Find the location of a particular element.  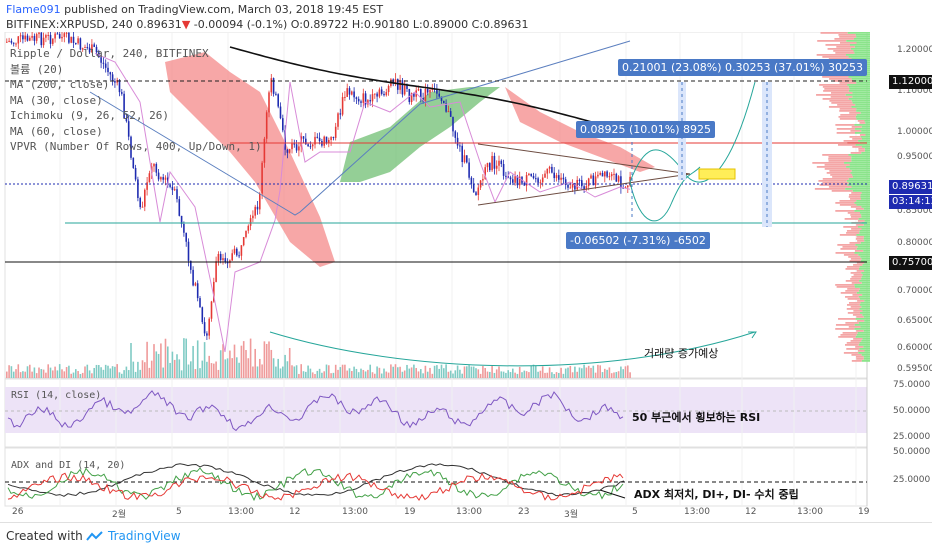

legend-item: 볼륨 (20) is located at coordinates (37, 69).